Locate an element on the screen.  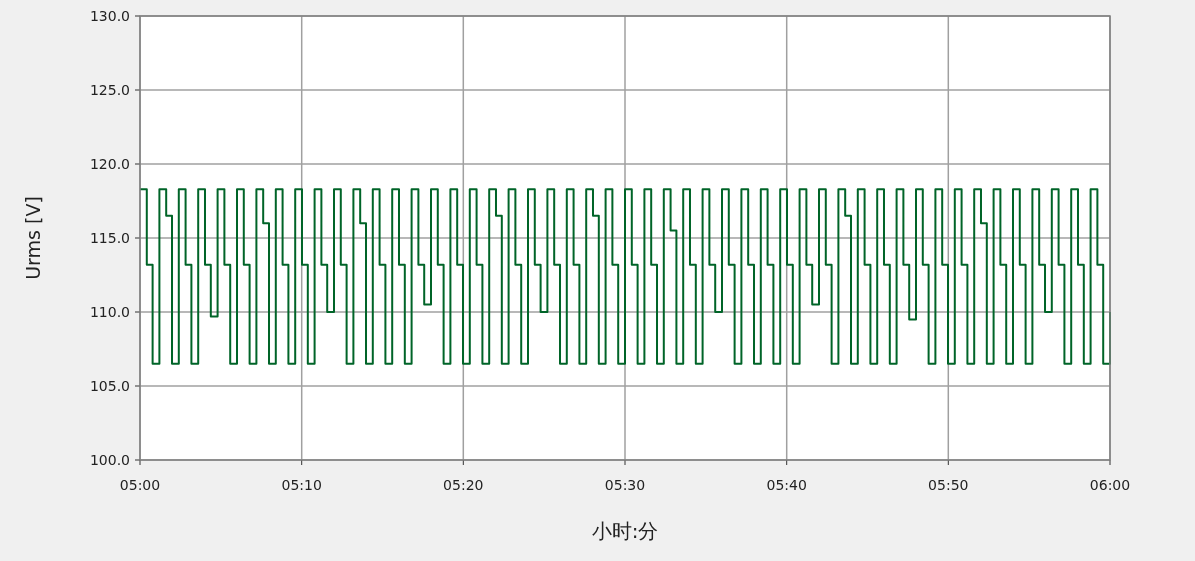
y-axis-title: Urms [V] is located at coordinates (33, 238).